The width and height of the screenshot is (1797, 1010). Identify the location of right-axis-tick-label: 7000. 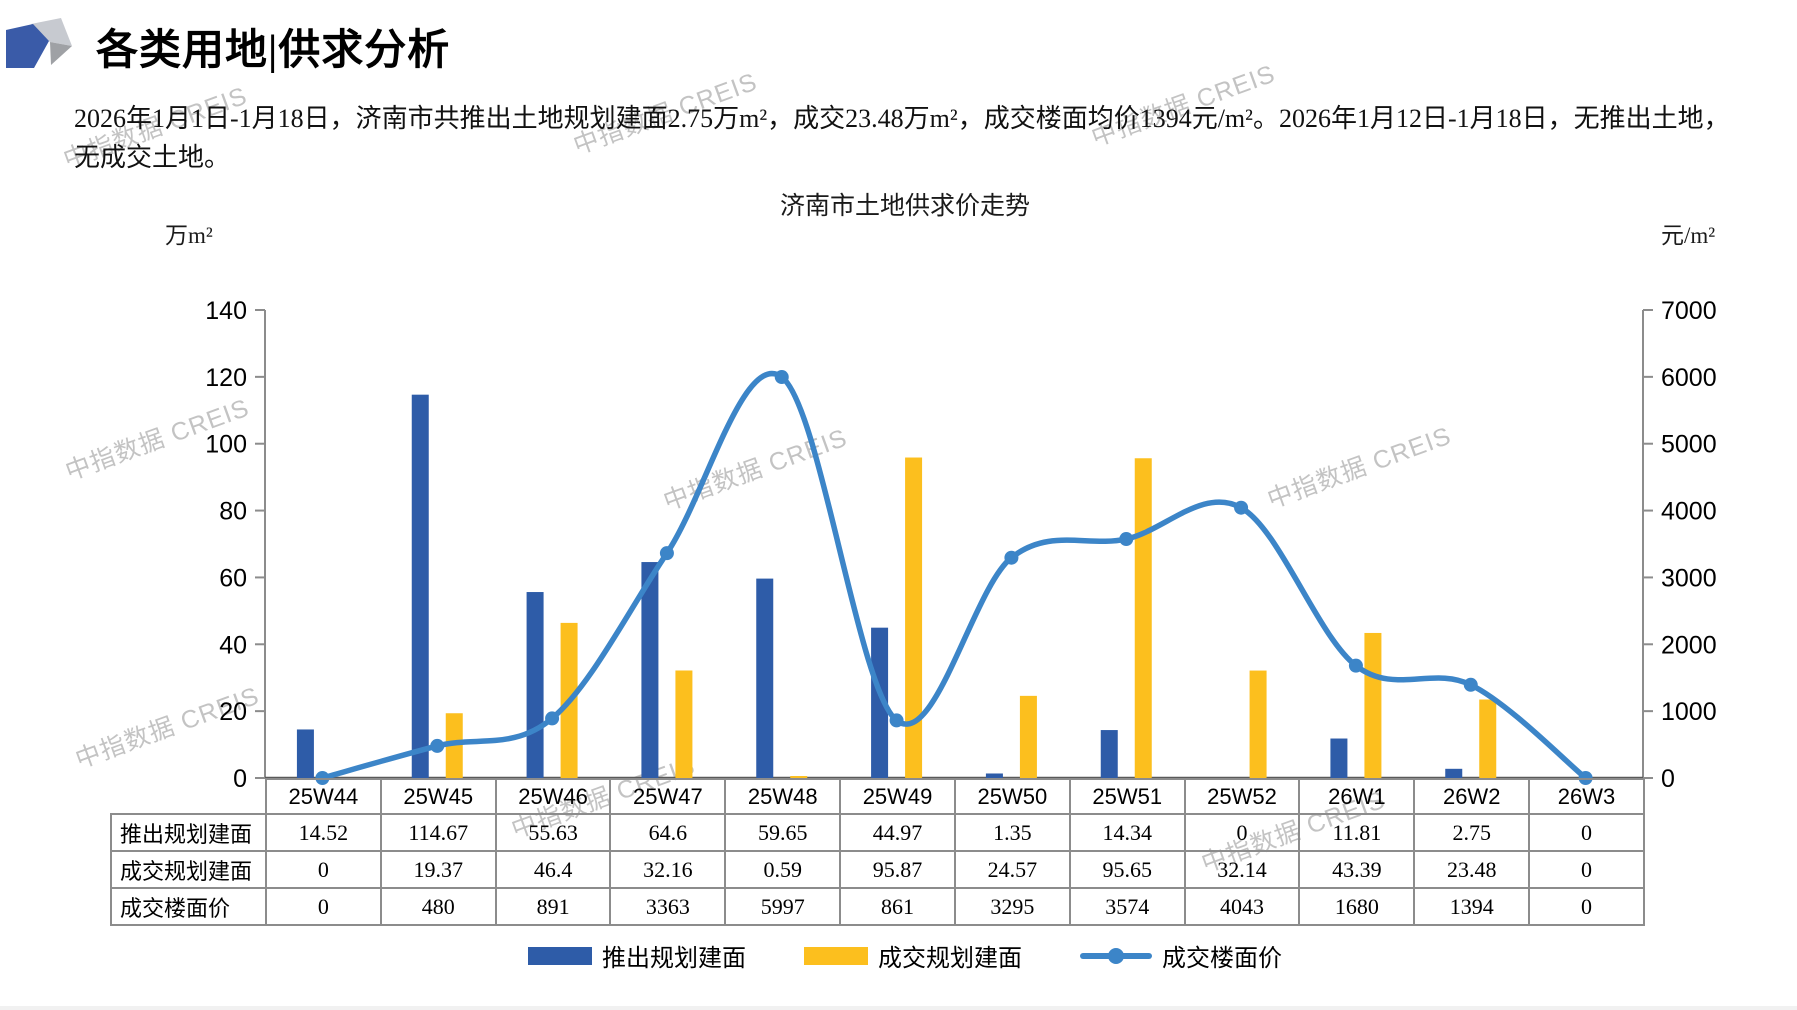
(1689, 311).